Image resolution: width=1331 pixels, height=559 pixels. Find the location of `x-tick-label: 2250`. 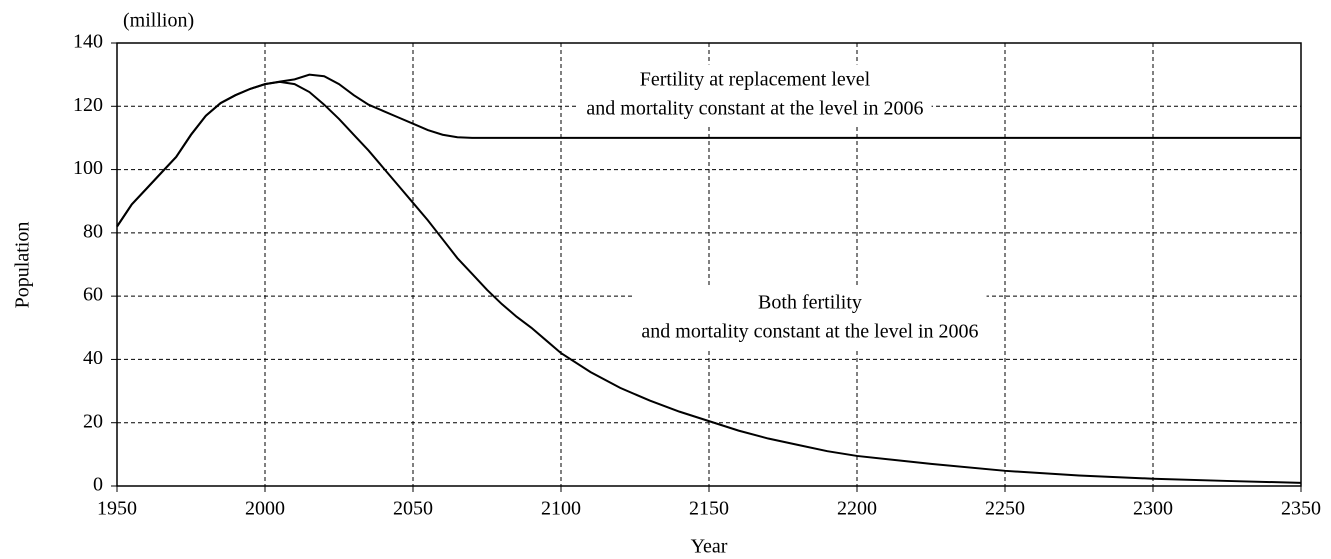

x-tick-label: 2250 is located at coordinates (1005, 509).